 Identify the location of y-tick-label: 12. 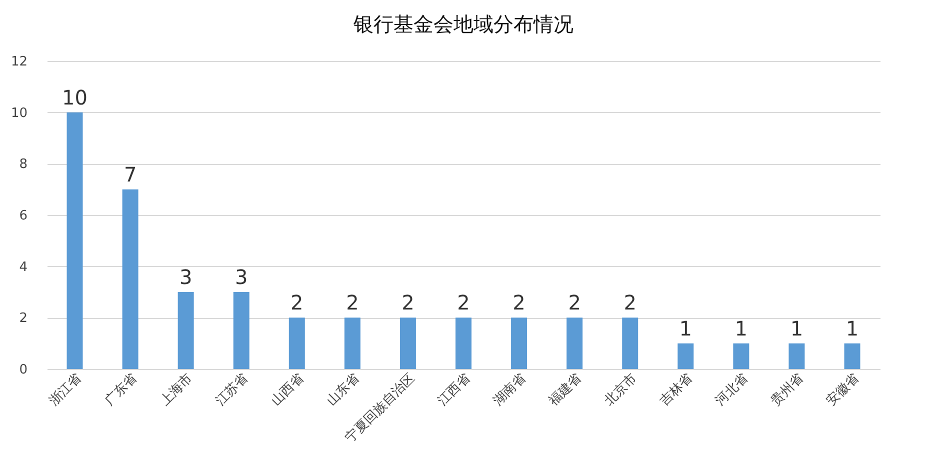
(19, 62).